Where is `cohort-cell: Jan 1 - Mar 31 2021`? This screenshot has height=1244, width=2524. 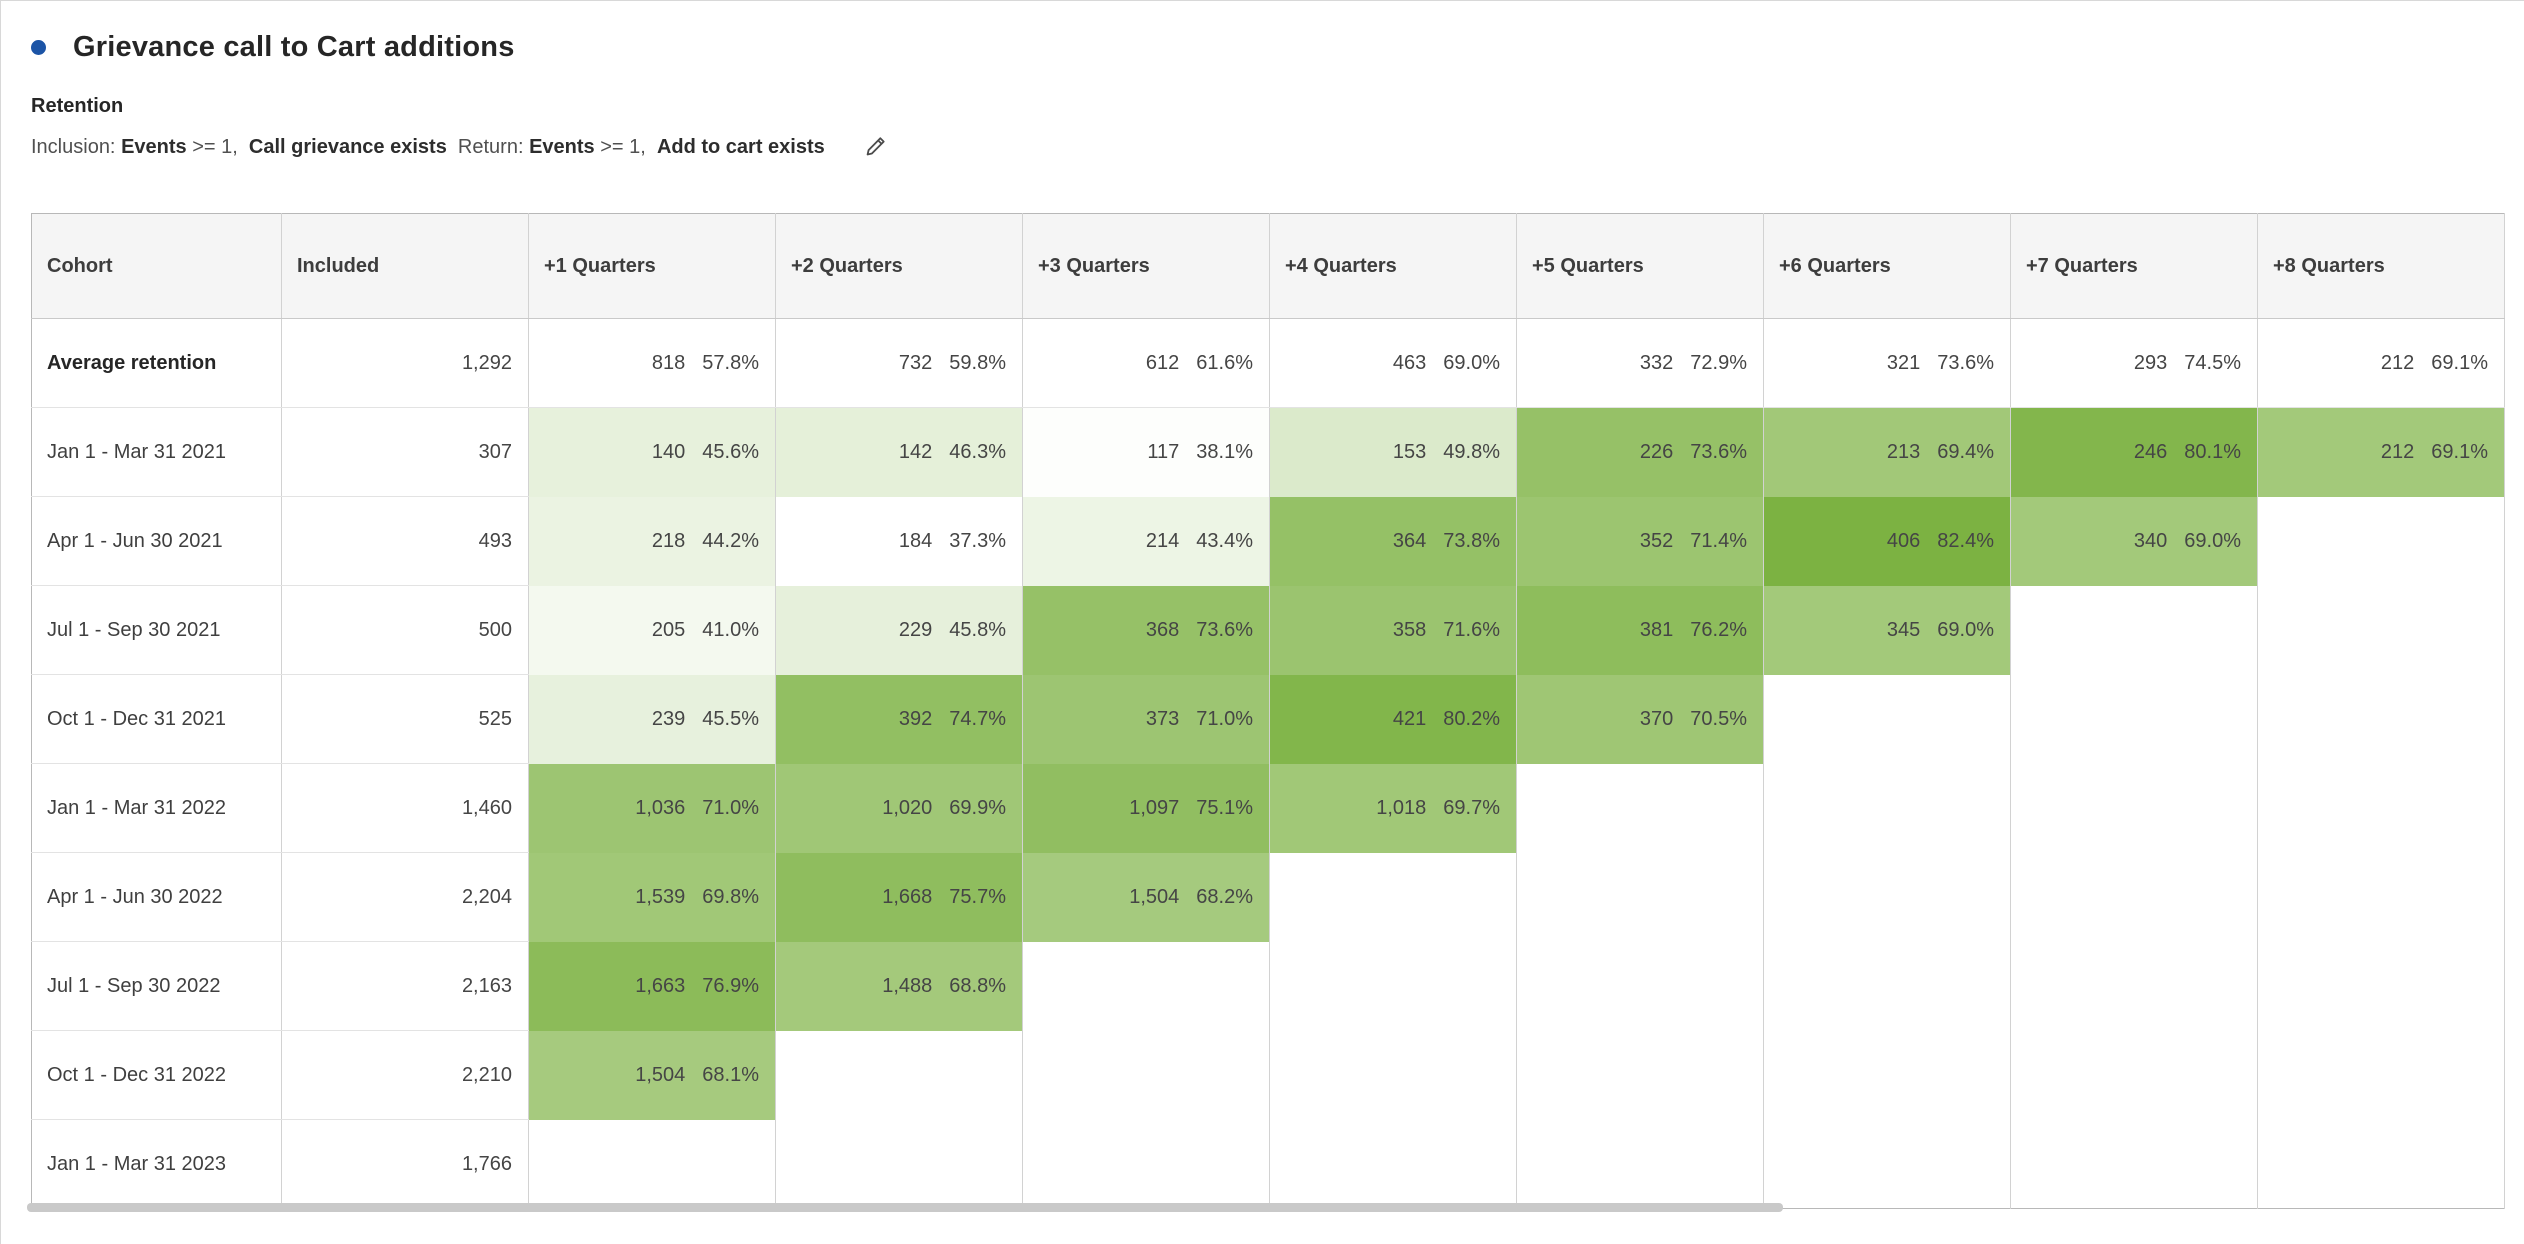
cohort-cell: Jan 1 - Mar 31 2021 is located at coordinates (156, 452).